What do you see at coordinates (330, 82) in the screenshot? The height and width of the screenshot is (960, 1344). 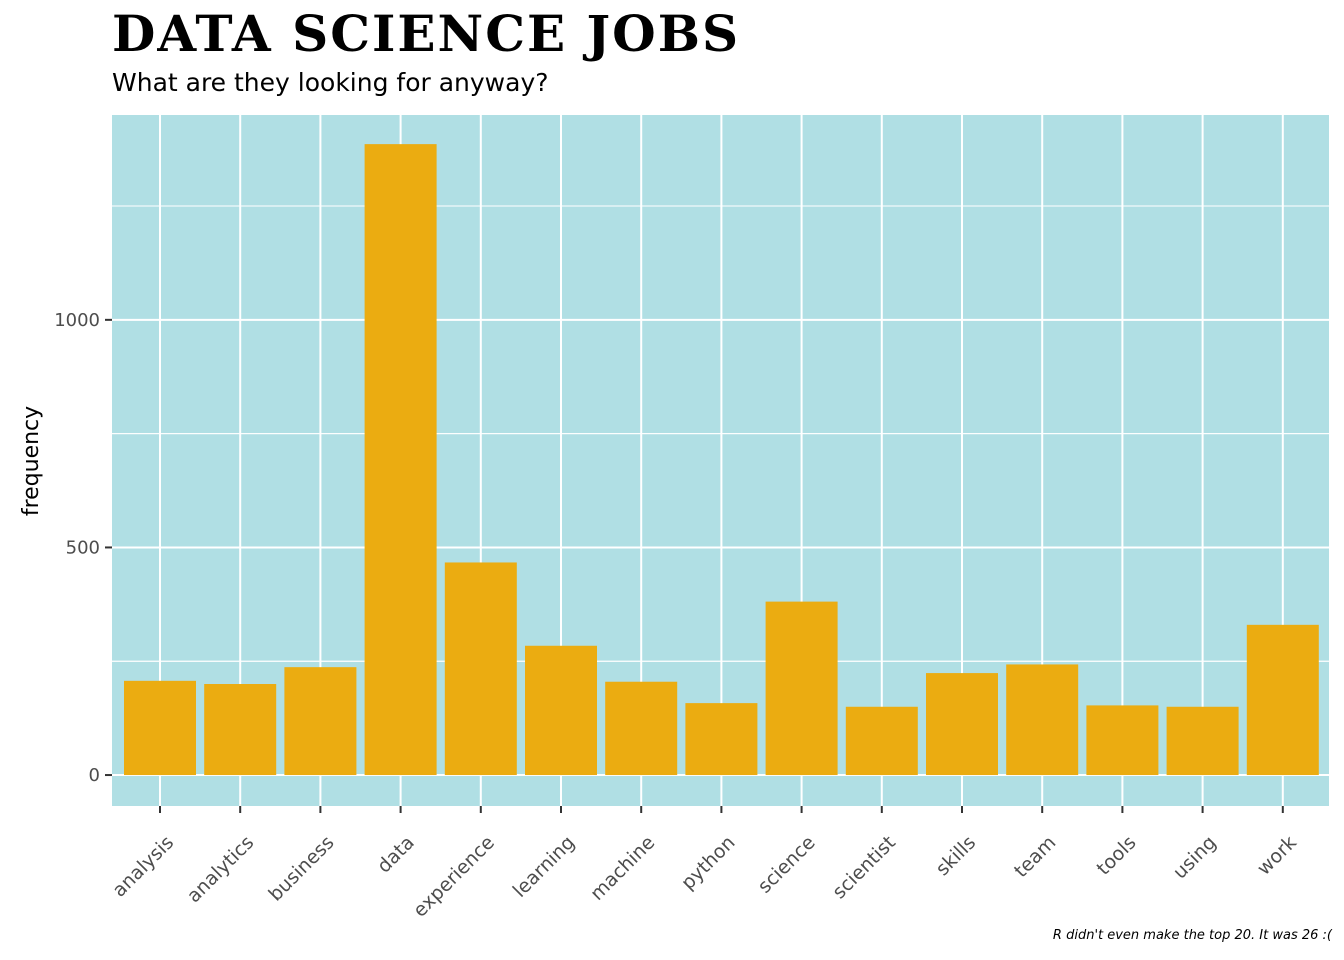 I see `chart-subtitle: What are they looking for anyway?` at bounding box center [330, 82].